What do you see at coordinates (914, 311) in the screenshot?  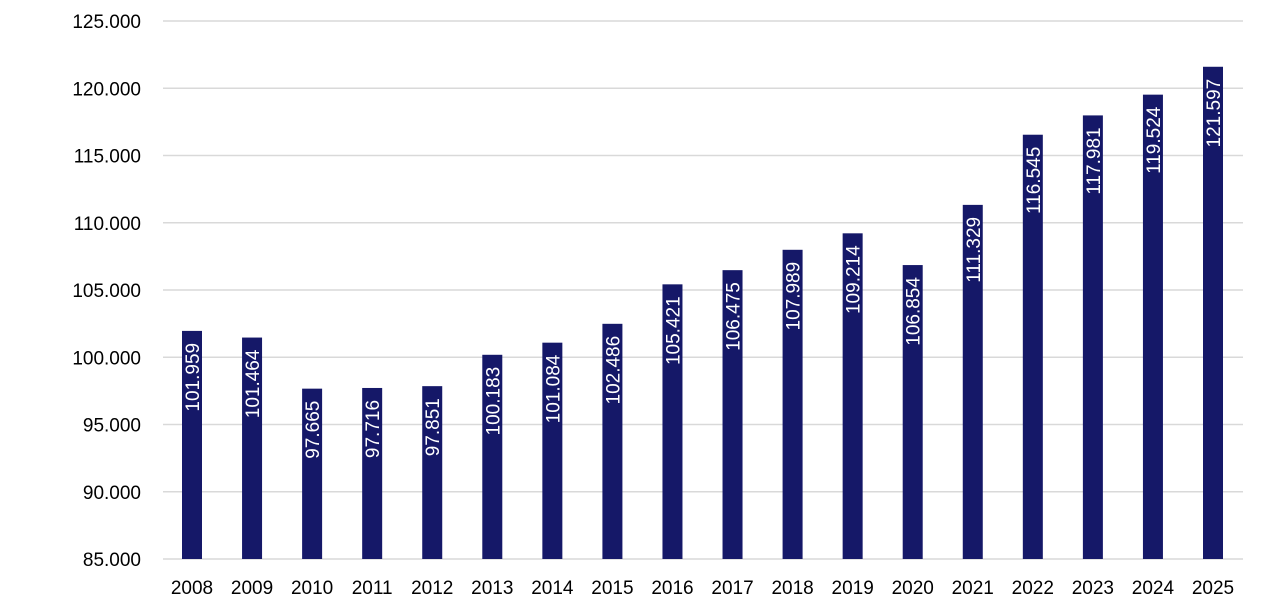 I see `data-label: 106.854` at bounding box center [914, 311].